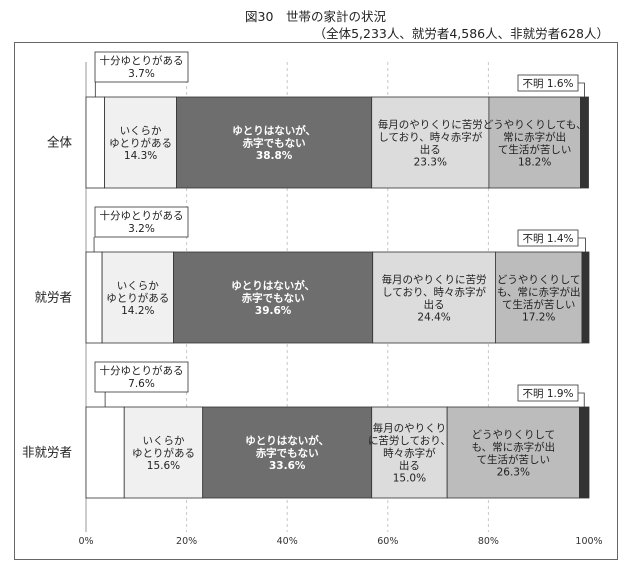 This screenshot has height=586, width=631. What do you see at coordinates (137, 311) in the screenshot?
I see `segment-label: 14.2%` at bounding box center [137, 311].